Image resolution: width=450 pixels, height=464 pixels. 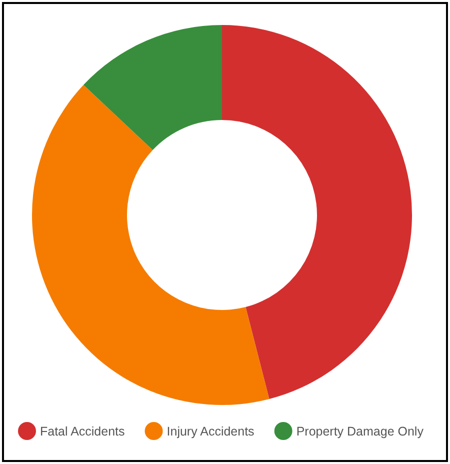 I want to click on legend-label: Injury Accidents, so click(x=210, y=431).